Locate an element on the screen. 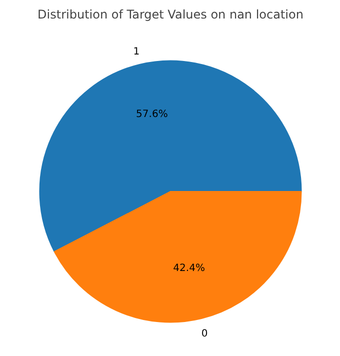  slice-label: 0 is located at coordinates (204, 334).